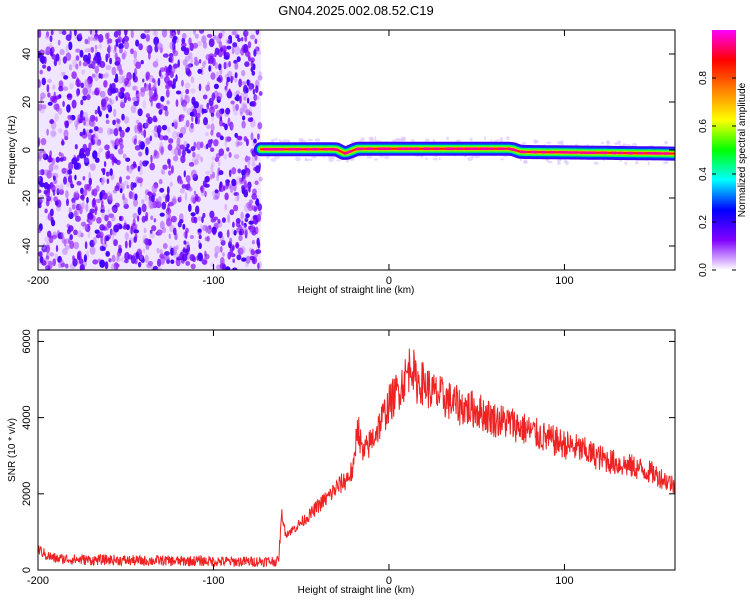 The width and height of the screenshot is (750, 600). I want to click on snr-x-tick-label: -200, so click(38, 581).